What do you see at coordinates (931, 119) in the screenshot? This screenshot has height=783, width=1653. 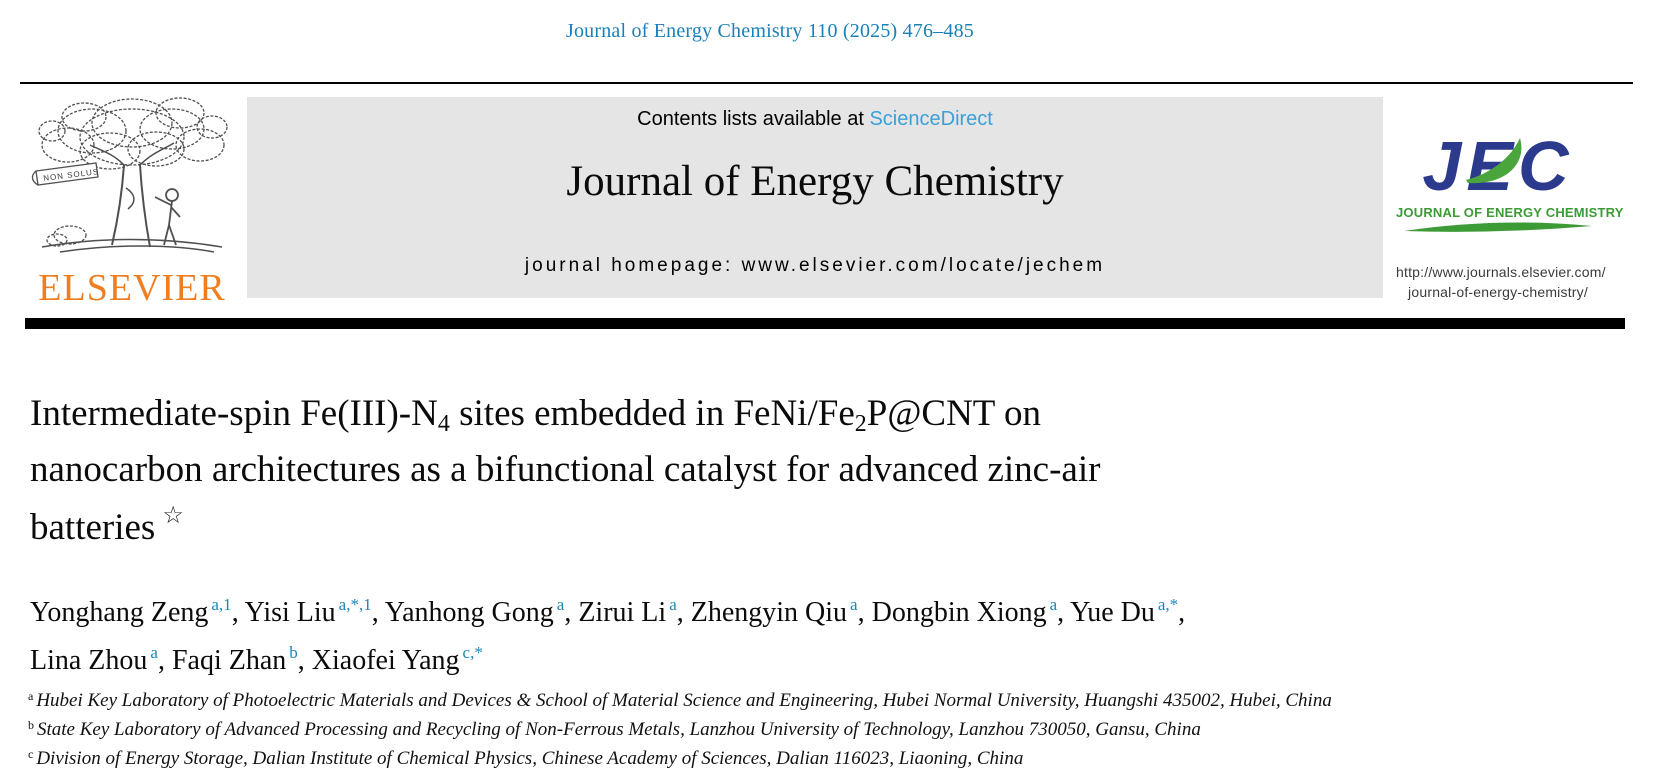 I see `sciencedirect-link: ScienceDirect` at bounding box center [931, 119].